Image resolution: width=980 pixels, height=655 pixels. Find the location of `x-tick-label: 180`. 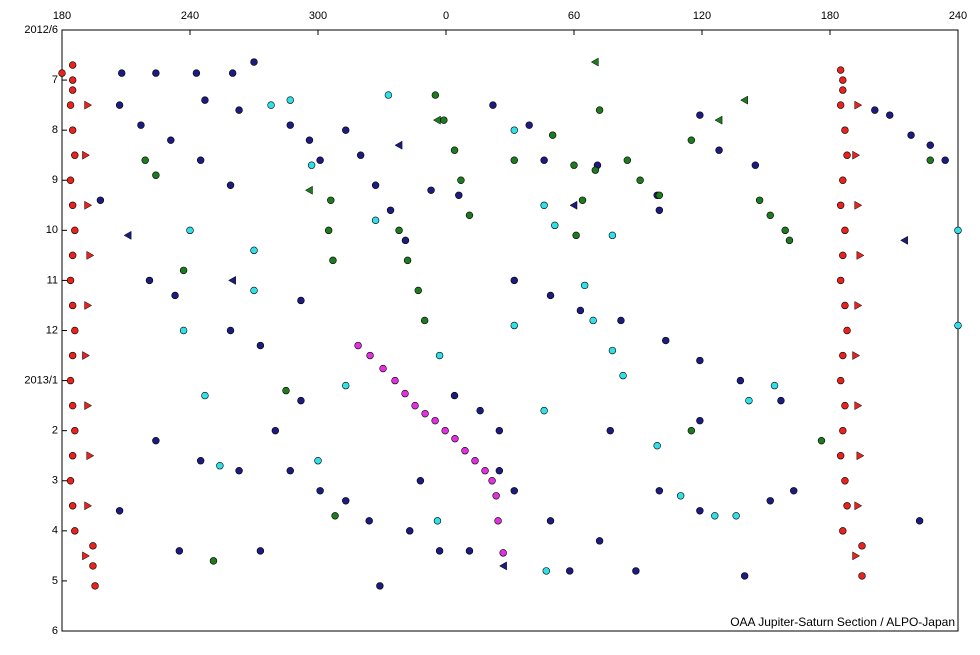

x-tick-label: 180 is located at coordinates (830, 16).